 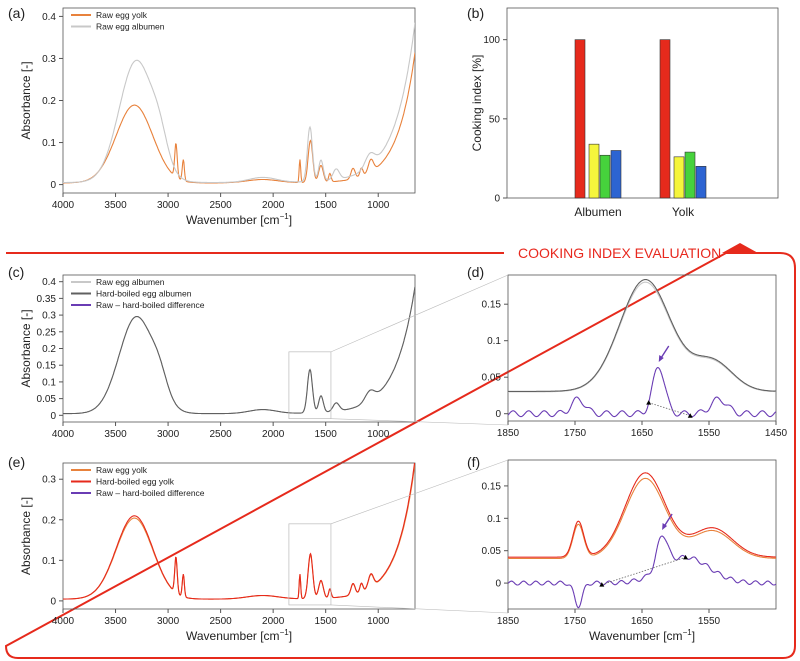 What do you see at coordinates (740, 248) in the screenshot?
I see `frame-marker` at bounding box center [740, 248].